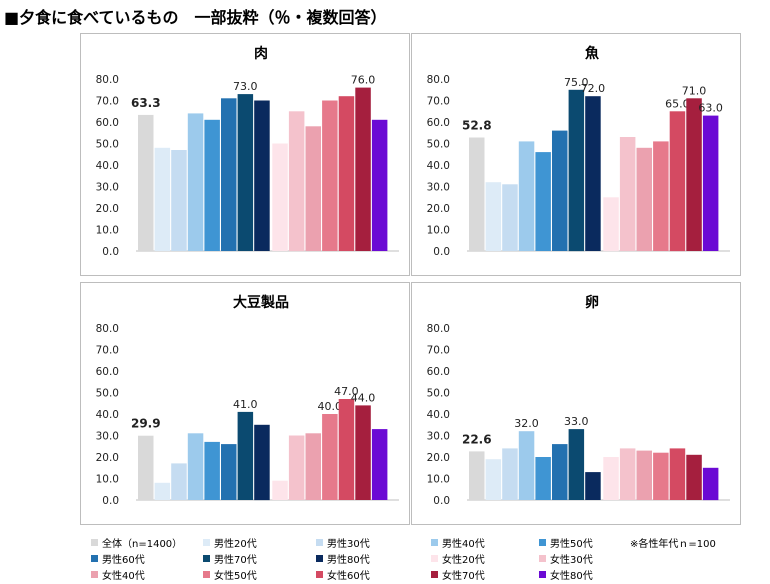 The image size is (770, 584). I want to click on data-label: 41.0, so click(245, 404).